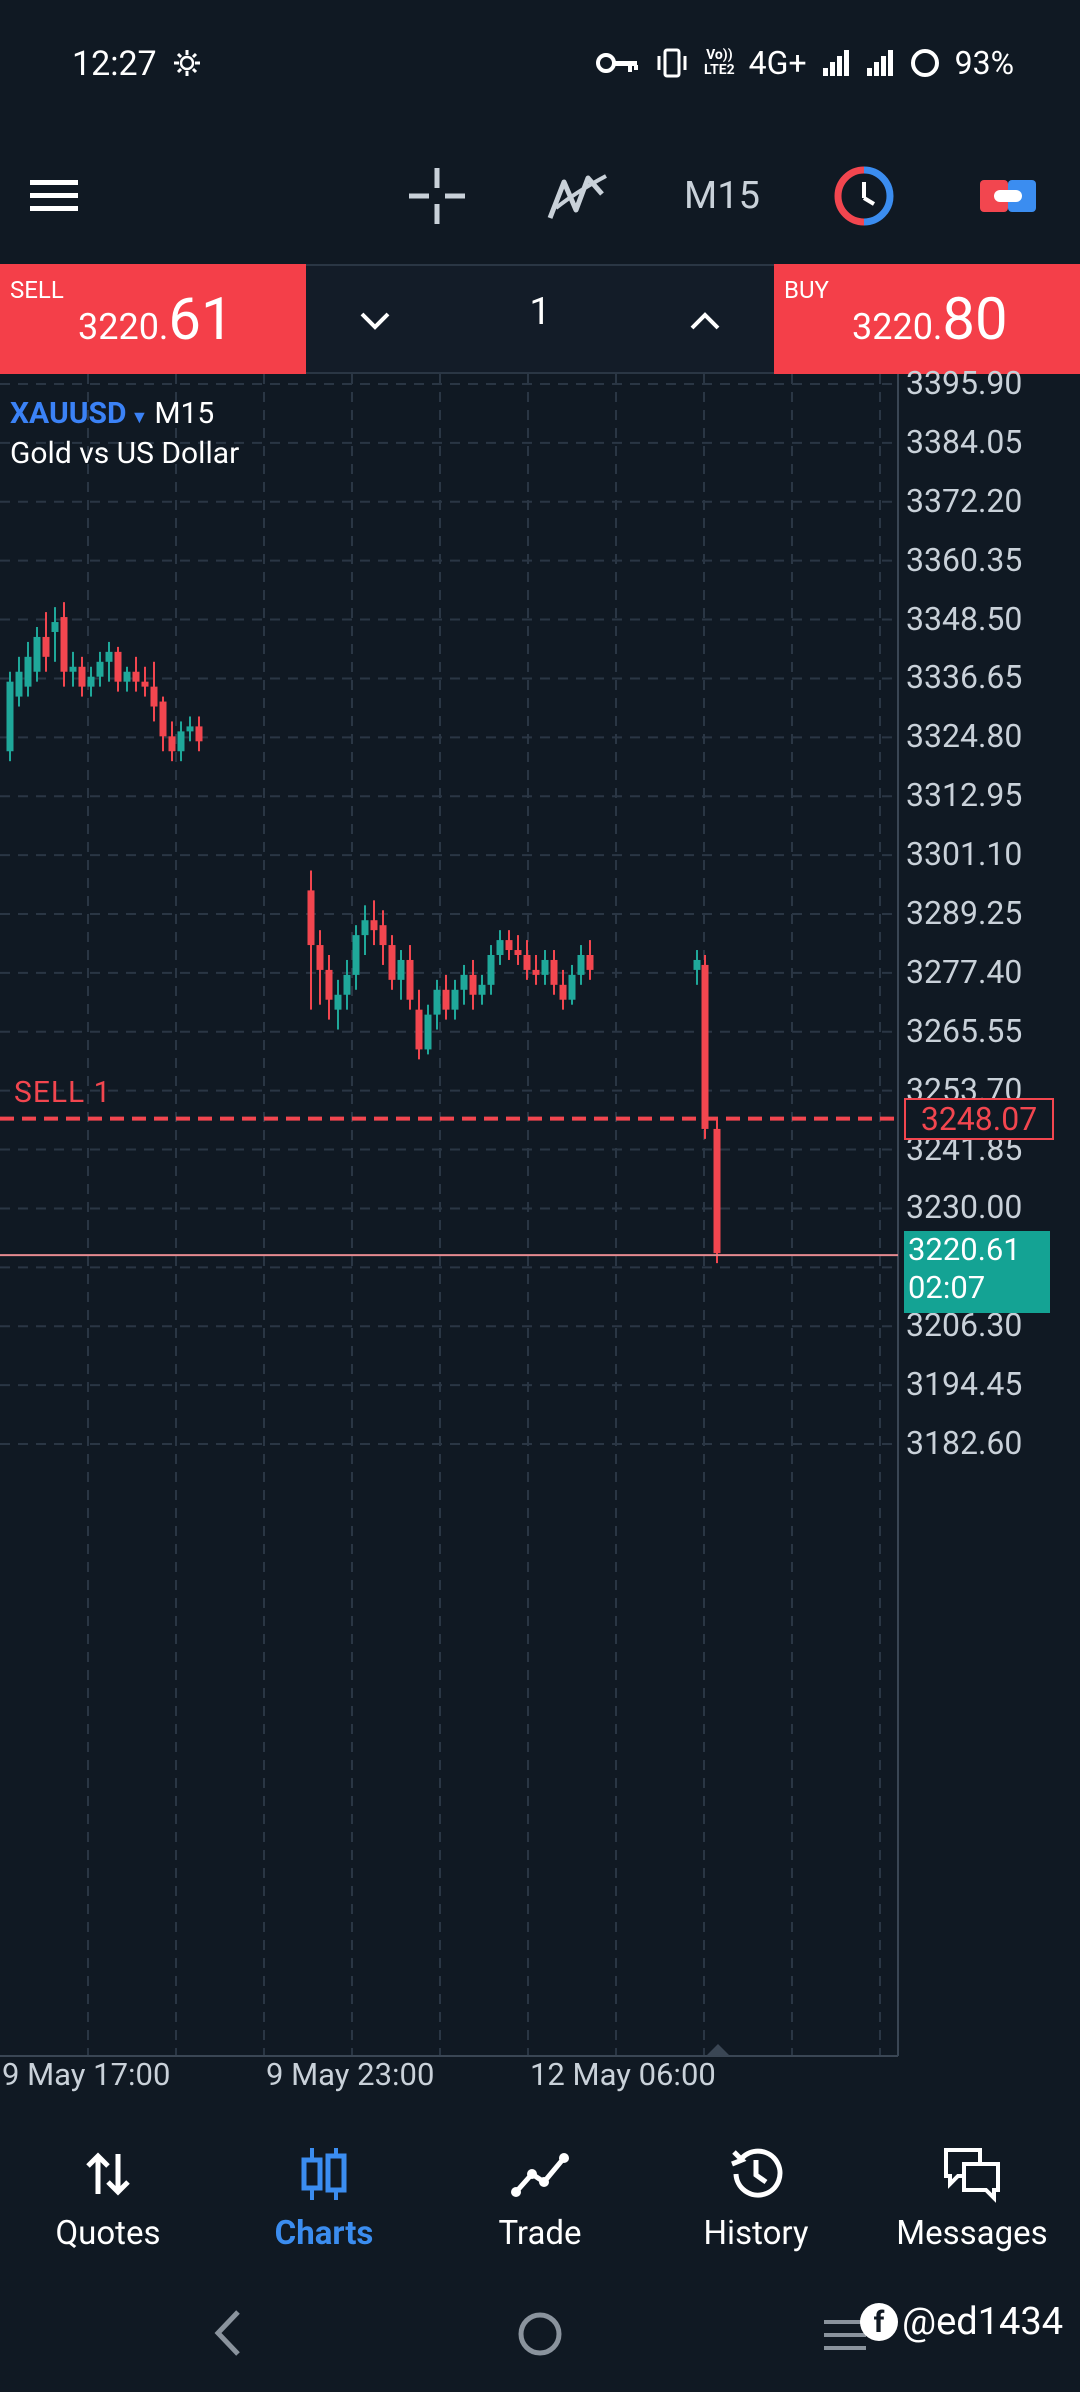 The image size is (1080, 2392). Describe the element at coordinates (139, 417) in the screenshot. I see `triangle-down-icon: ▼` at that location.